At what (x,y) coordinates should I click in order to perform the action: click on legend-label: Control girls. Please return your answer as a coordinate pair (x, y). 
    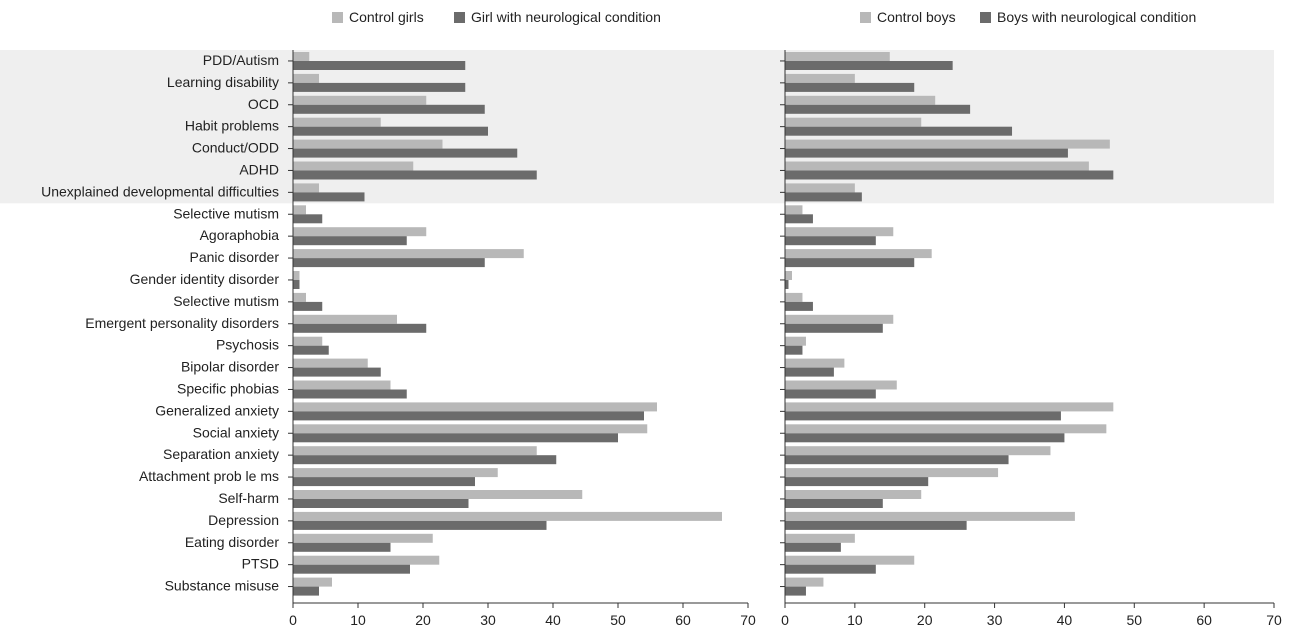
    Looking at the image, I should click on (386, 17).